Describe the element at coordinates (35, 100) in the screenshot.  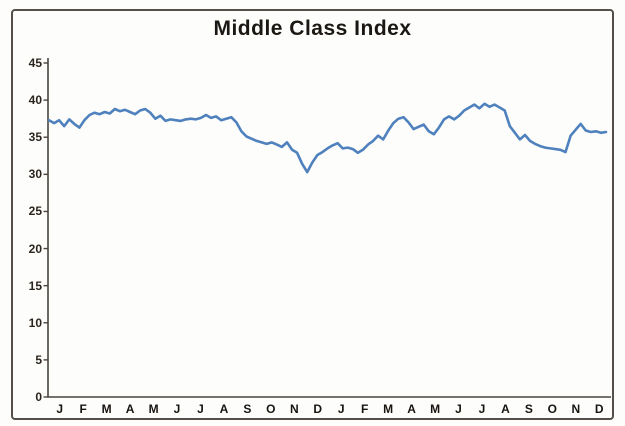
I see `y-axis-label: 40` at that location.